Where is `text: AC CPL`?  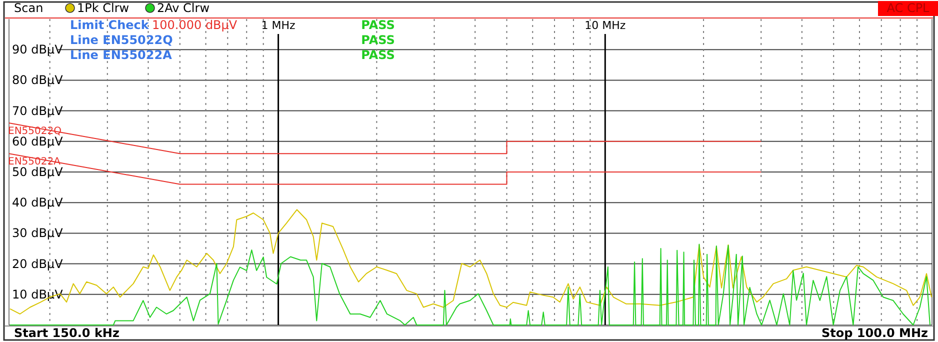 text: AC CPL is located at coordinates (908, 8).